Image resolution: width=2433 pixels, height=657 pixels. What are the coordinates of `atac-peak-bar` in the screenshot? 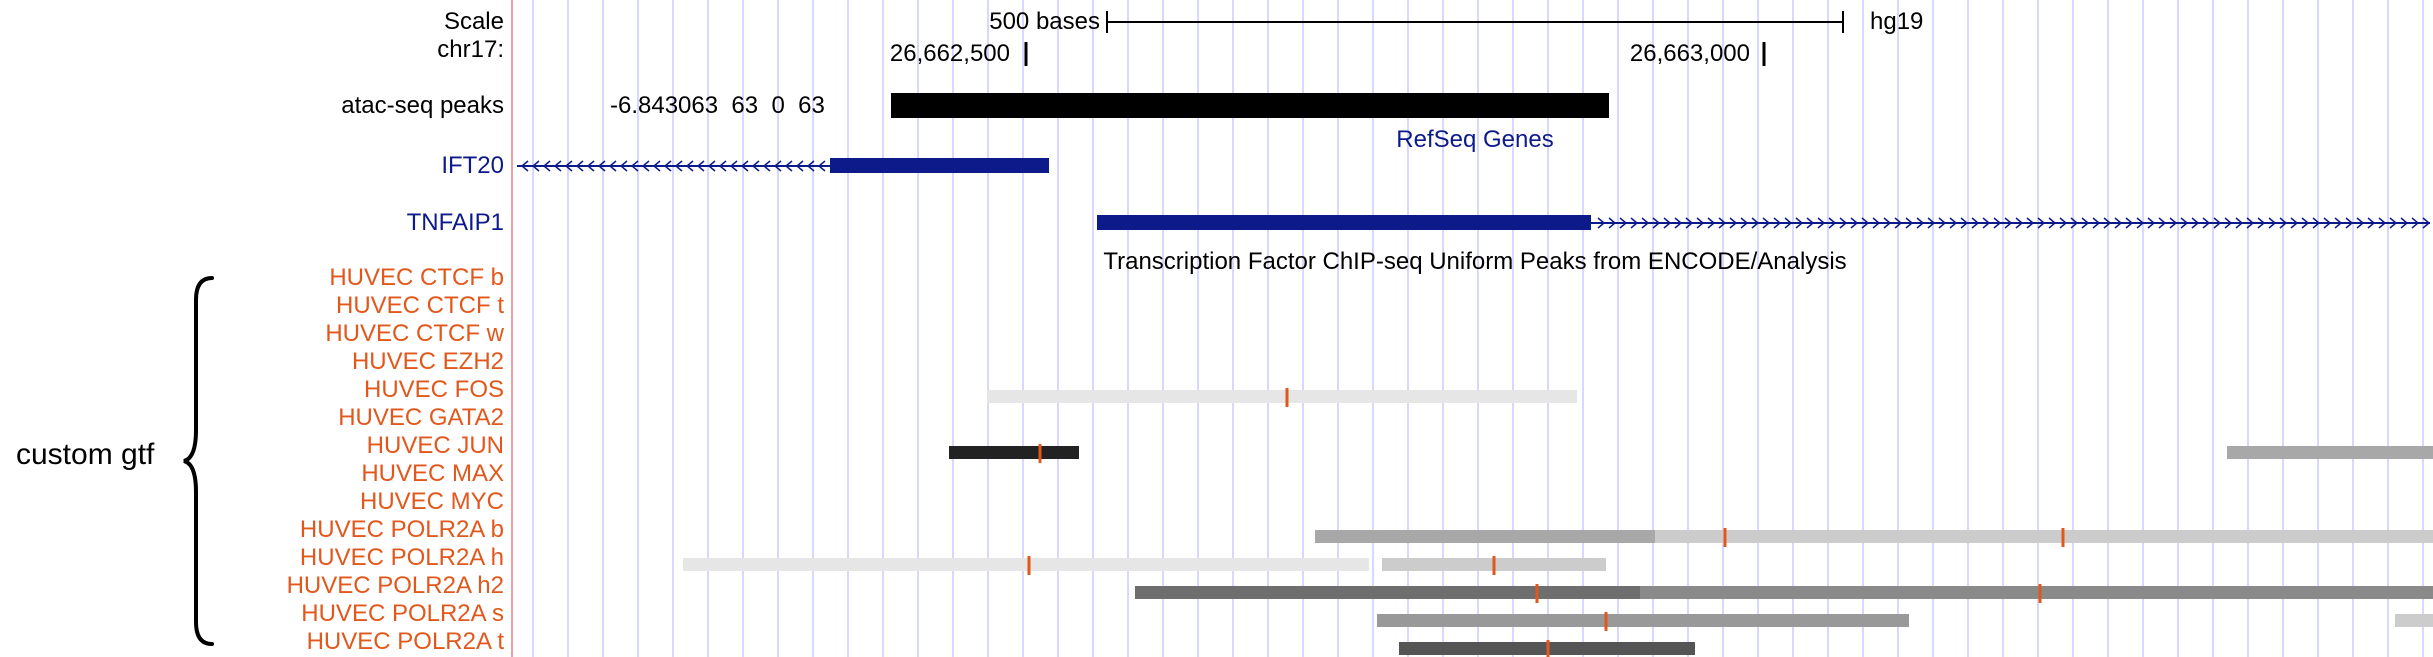 It's located at (1250, 105).